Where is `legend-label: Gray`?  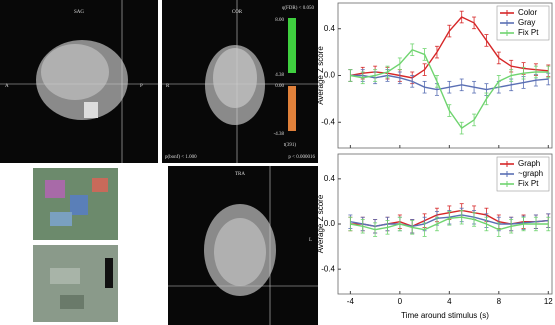 legend-label: Gray is located at coordinates (526, 22).